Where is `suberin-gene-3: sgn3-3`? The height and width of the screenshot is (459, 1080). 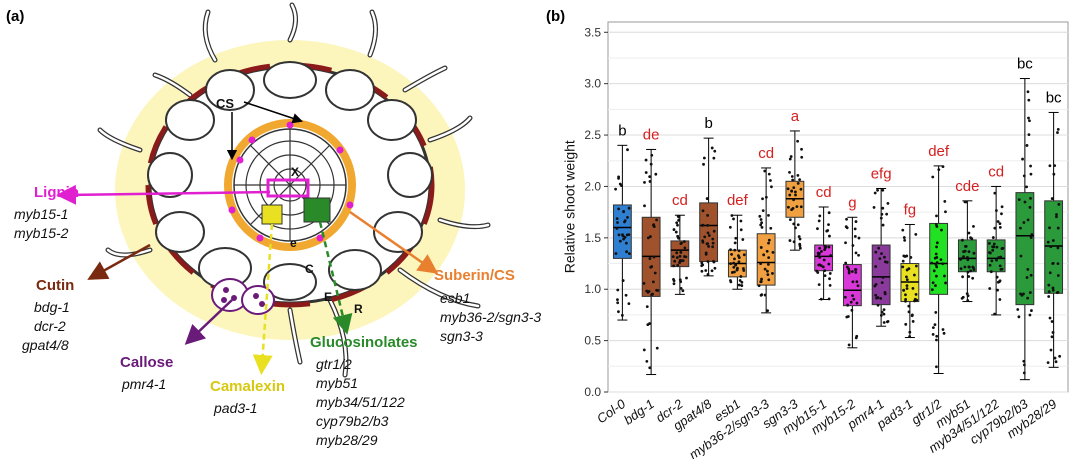
suberin-gene-3: sgn3-3 is located at coordinates (461, 336).